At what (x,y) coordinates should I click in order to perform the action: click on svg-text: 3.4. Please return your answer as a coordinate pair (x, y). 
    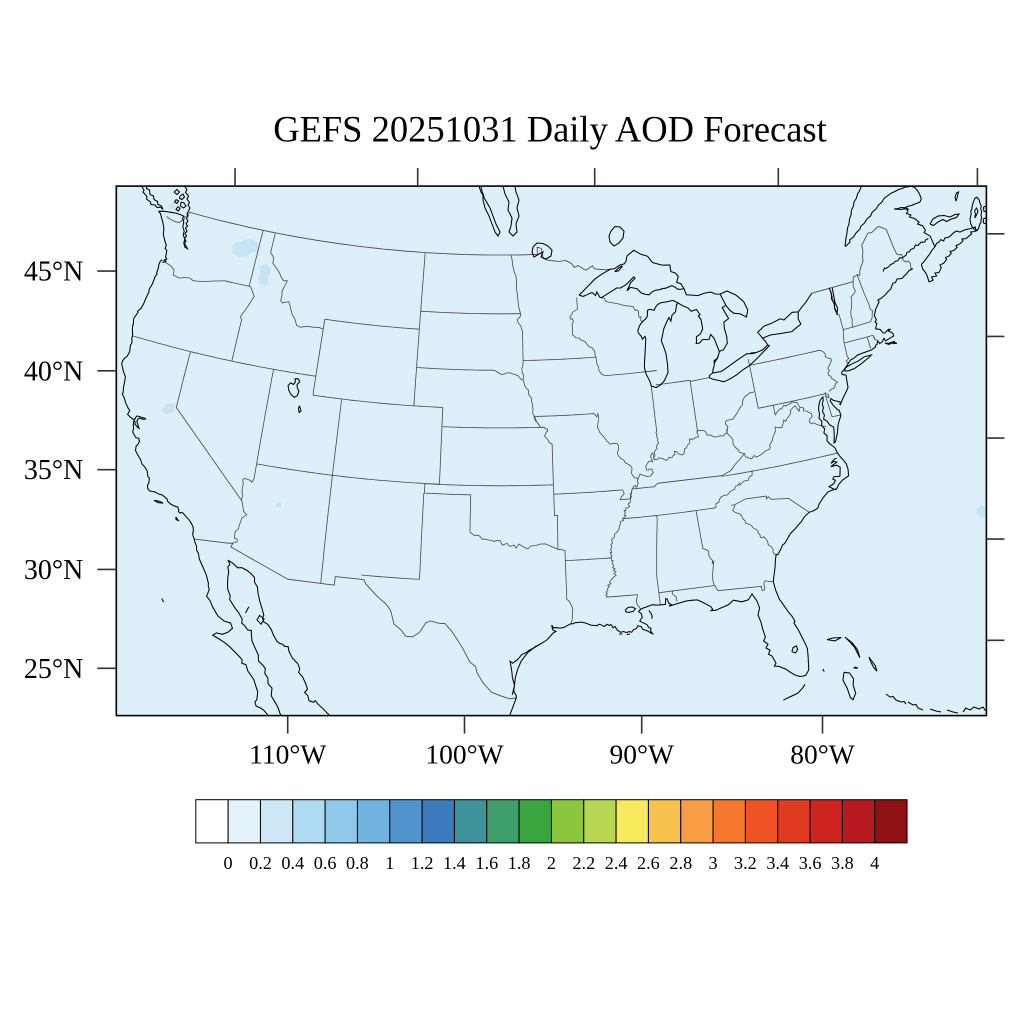
    Looking at the image, I should click on (777, 863).